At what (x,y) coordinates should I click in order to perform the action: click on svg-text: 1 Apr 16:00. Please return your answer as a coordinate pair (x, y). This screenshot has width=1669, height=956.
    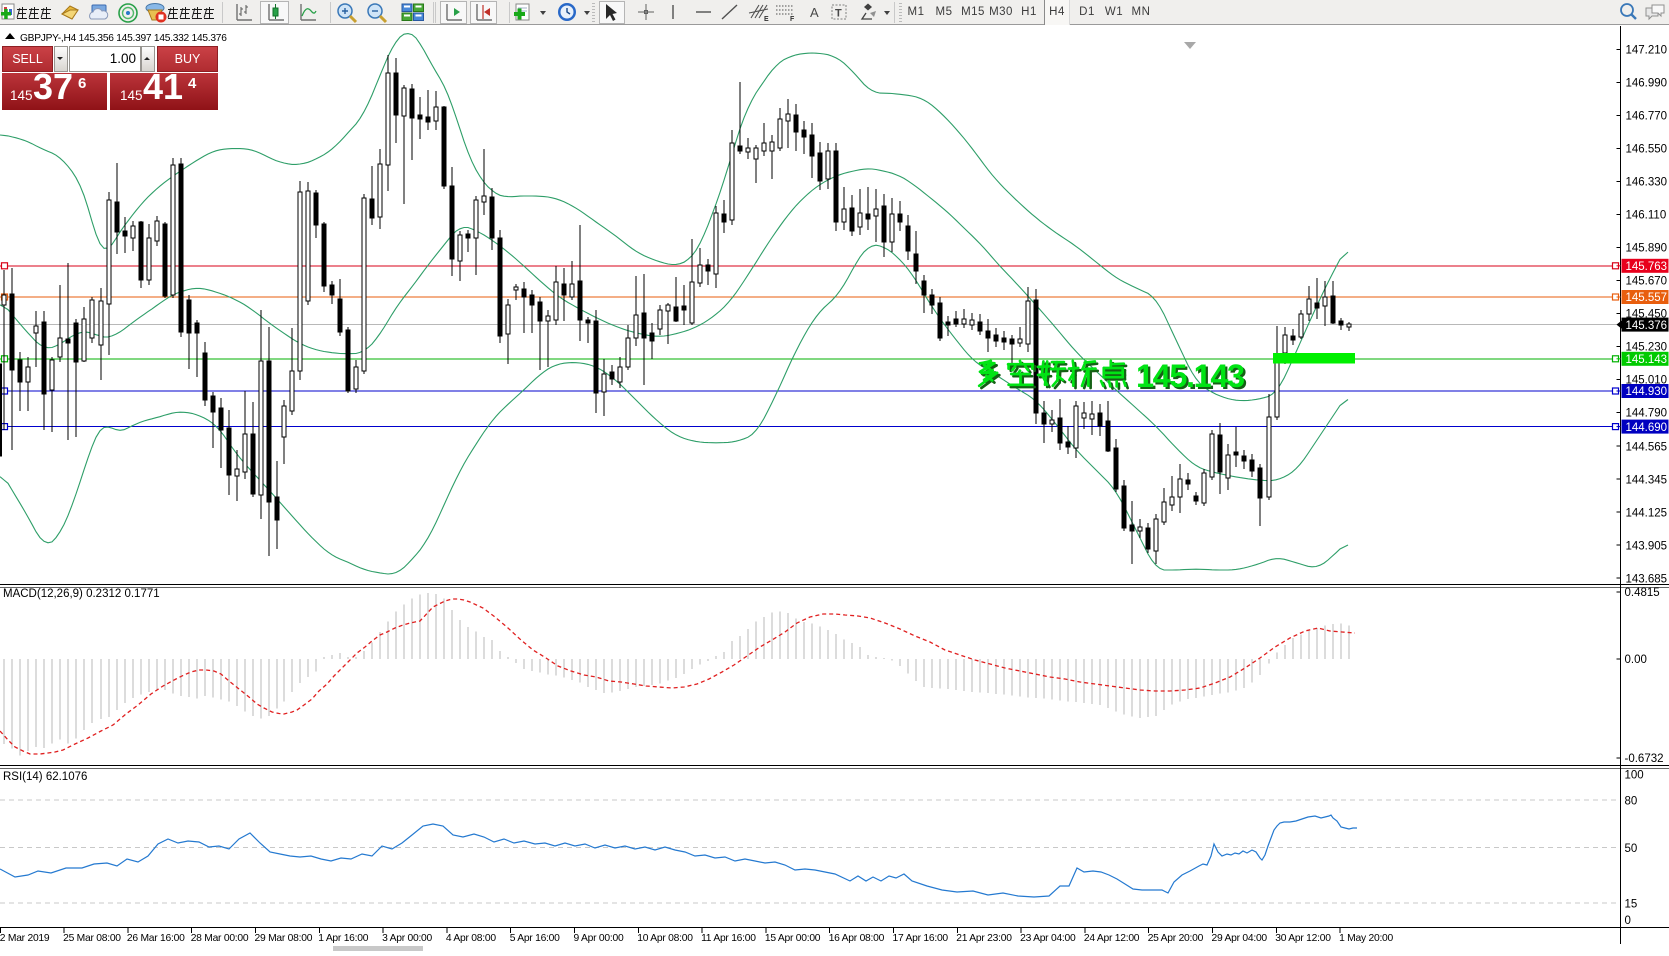
    Looking at the image, I should click on (343, 938).